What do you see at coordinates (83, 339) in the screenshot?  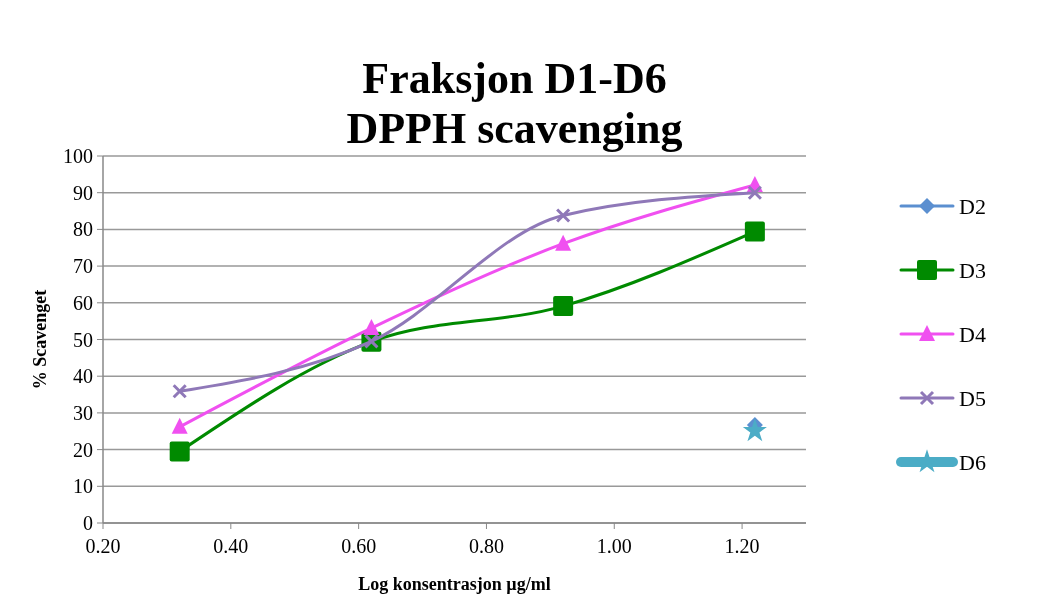 I see `y-tick-label: 50` at bounding box center [83, 339].